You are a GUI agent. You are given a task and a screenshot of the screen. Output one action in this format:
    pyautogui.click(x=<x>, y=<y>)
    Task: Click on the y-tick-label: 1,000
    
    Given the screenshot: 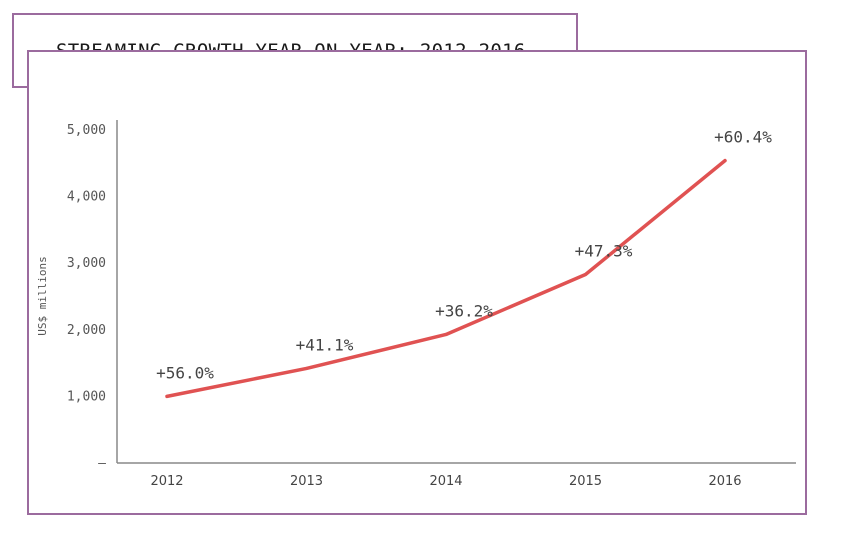 What is the action you would take?
    pyautogui.click(x=86, y=396)
    